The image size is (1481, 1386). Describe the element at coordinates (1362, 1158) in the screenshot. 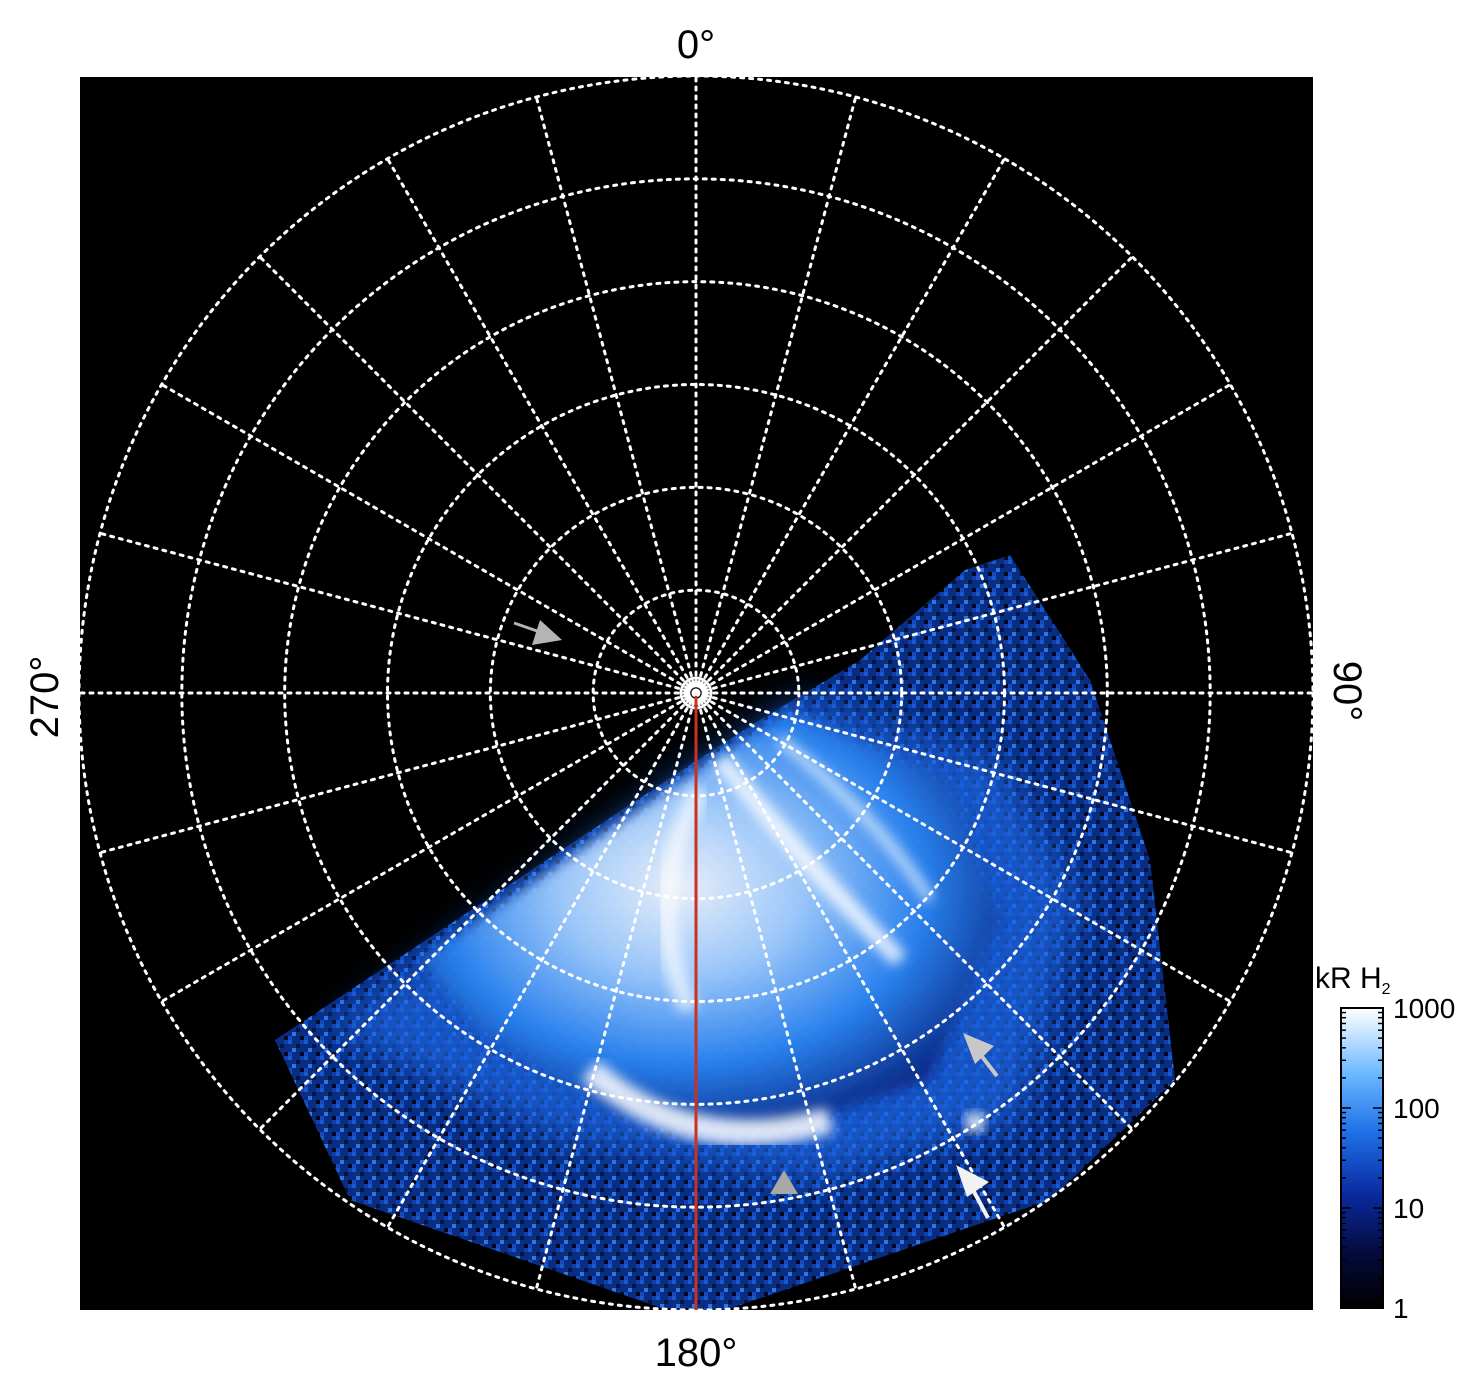

I see `colorbar-gradient` at that location.